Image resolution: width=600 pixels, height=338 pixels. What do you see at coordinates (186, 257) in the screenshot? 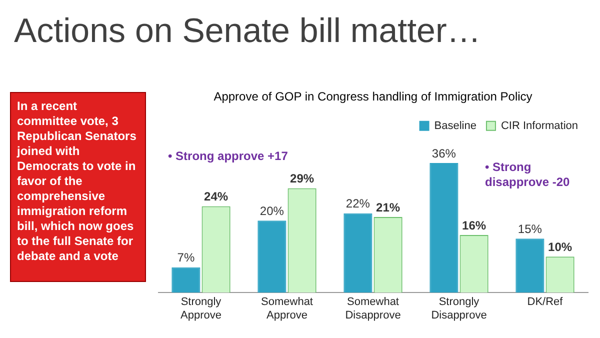
I see `data-label: 7%` at bounding box center [186, 257].